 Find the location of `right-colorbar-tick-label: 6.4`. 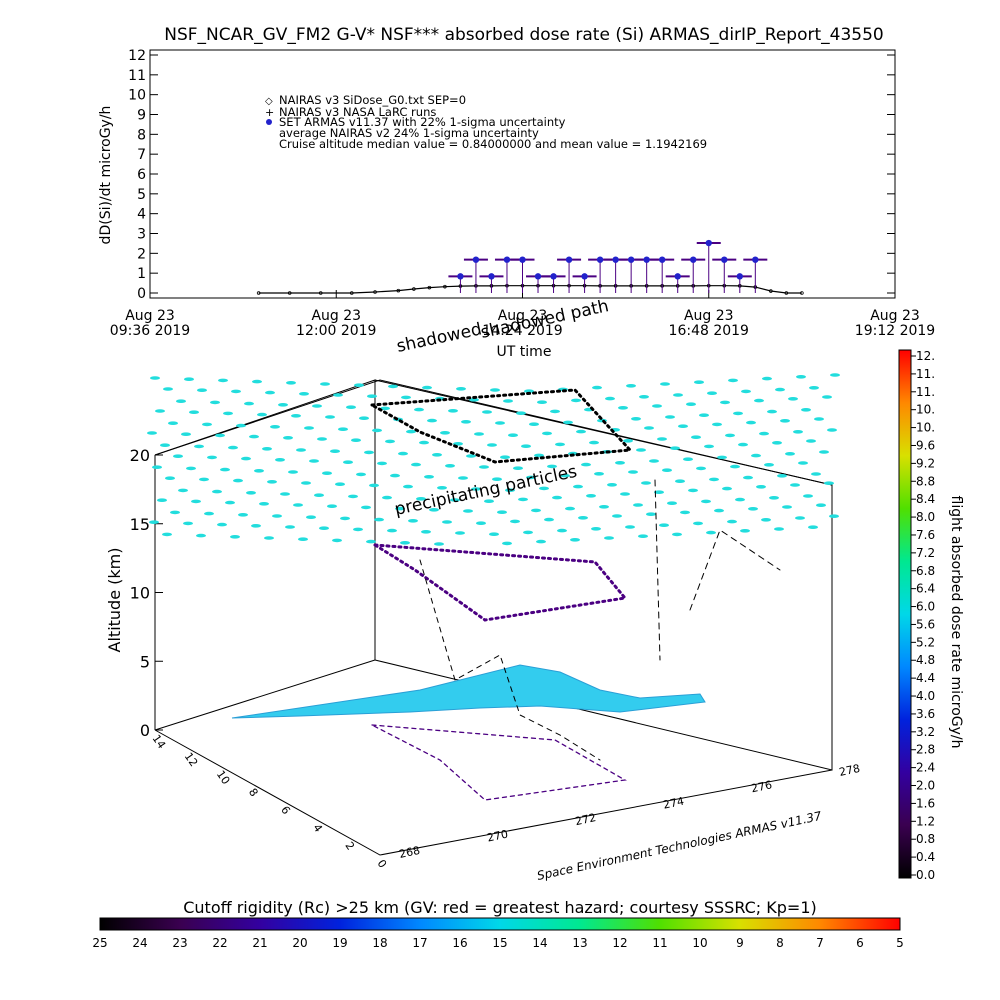

right-colorbar-tick-label: 6.4 is located at coordinates (925, 589).